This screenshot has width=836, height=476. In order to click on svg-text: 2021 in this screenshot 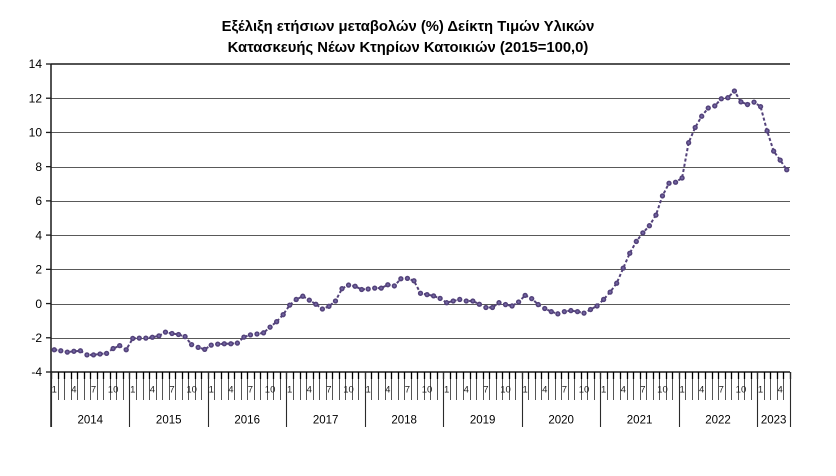, I will do `click(640, 421)`.